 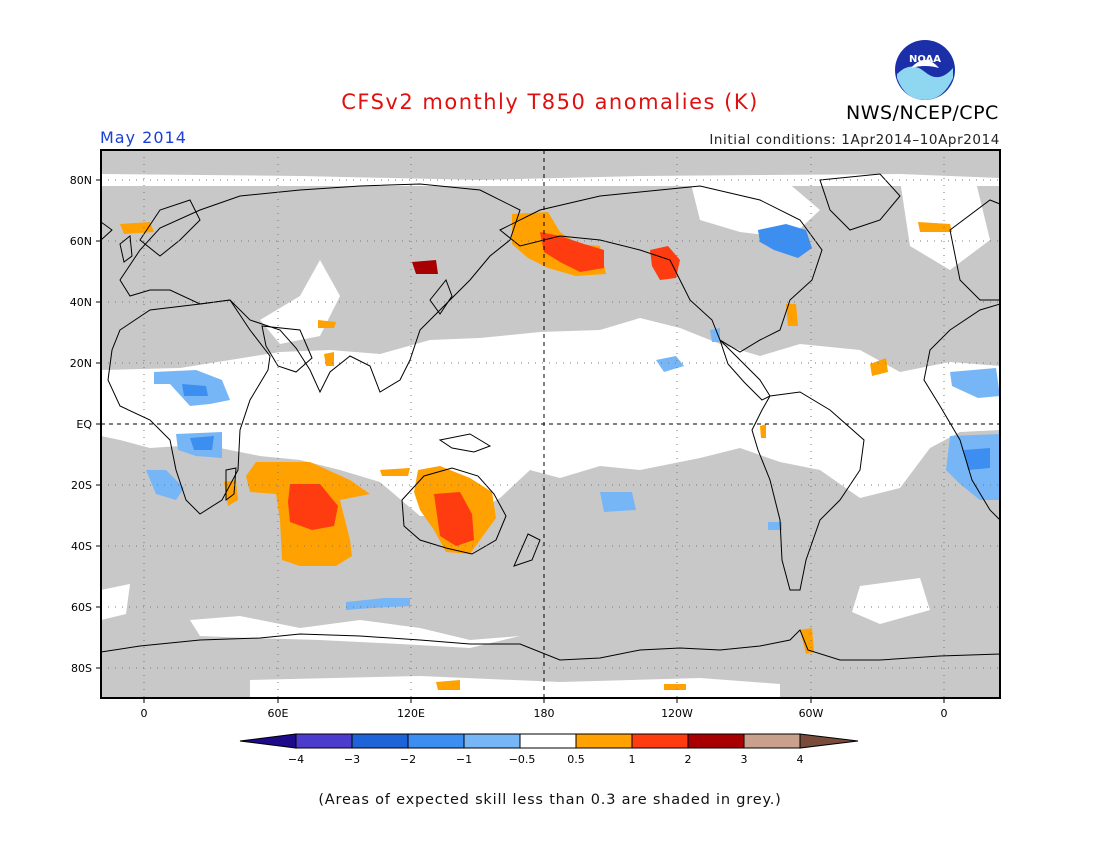 I want to click on colorbar-tick-label: 0.5, so click(x=576, y=759).